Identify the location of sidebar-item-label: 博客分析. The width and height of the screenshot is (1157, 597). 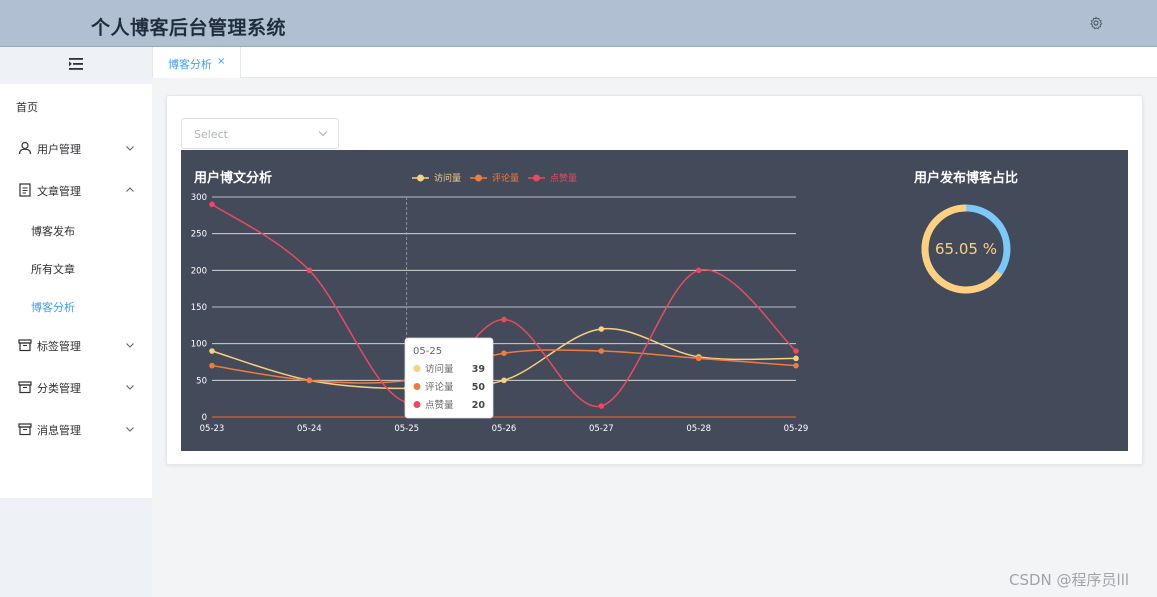
(53, 307).